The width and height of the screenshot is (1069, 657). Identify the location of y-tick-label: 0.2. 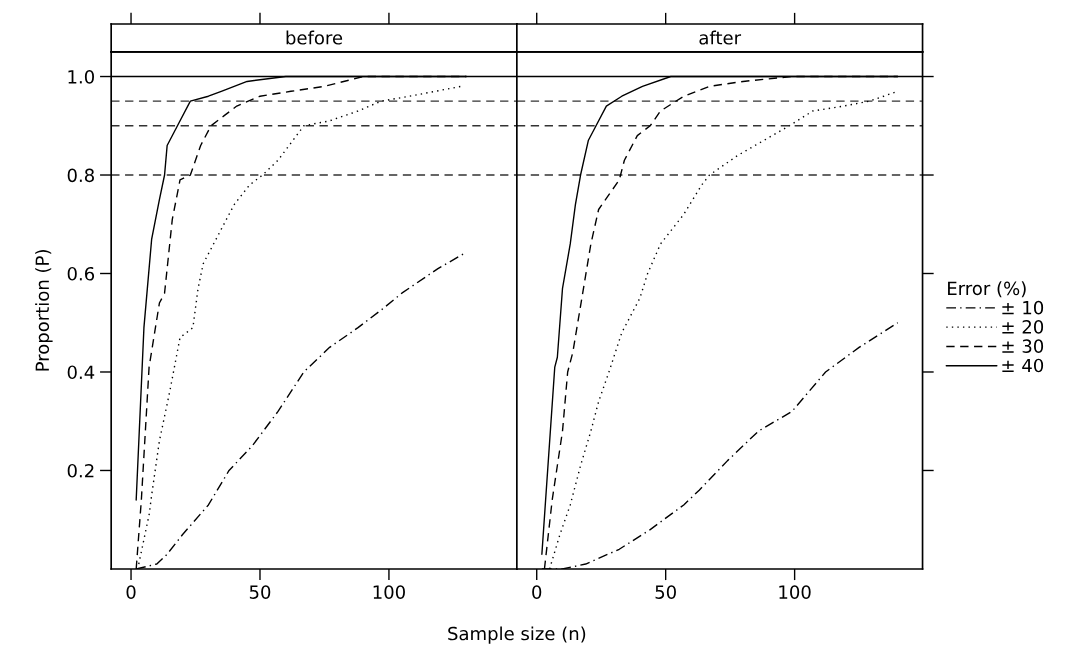
(80, 470).